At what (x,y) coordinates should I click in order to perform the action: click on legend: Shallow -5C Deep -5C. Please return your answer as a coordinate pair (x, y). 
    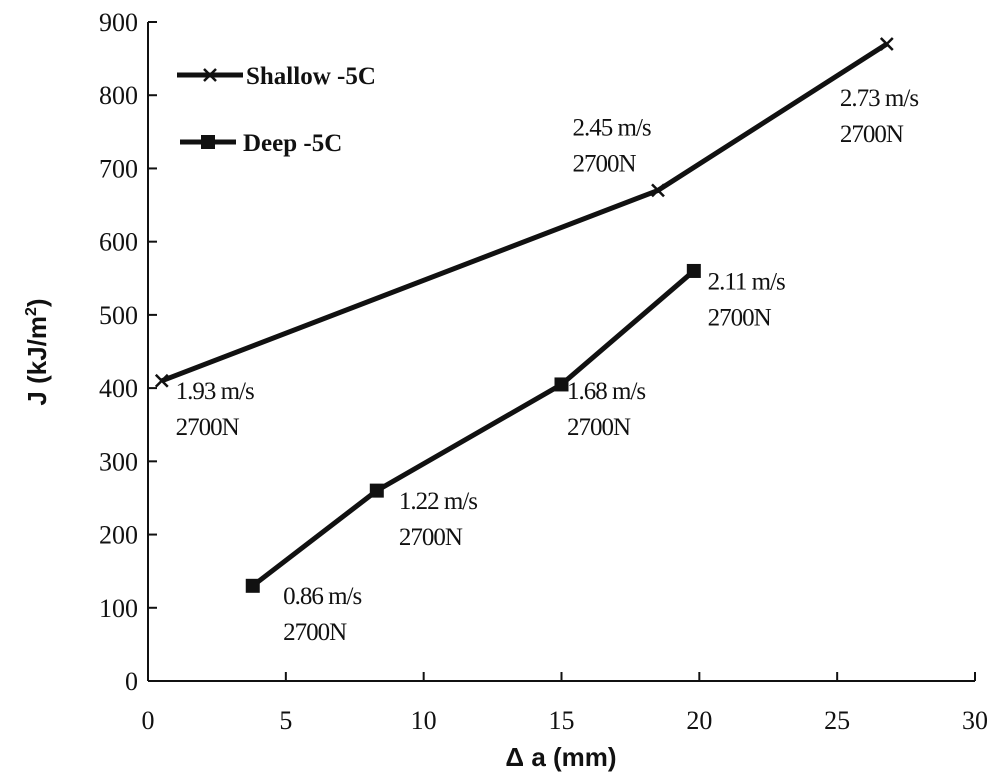
    Looking at the image, I should click on (276, 110).